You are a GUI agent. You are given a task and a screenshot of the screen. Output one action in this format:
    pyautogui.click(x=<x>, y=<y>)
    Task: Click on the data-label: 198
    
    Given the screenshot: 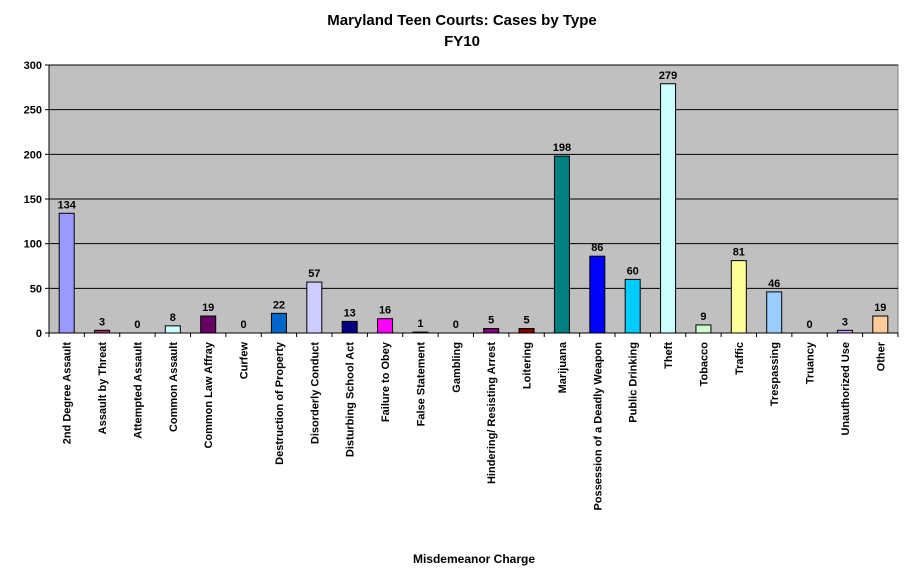 What is the action you would take?
    pyautogui.click(x=562, y=148)
    